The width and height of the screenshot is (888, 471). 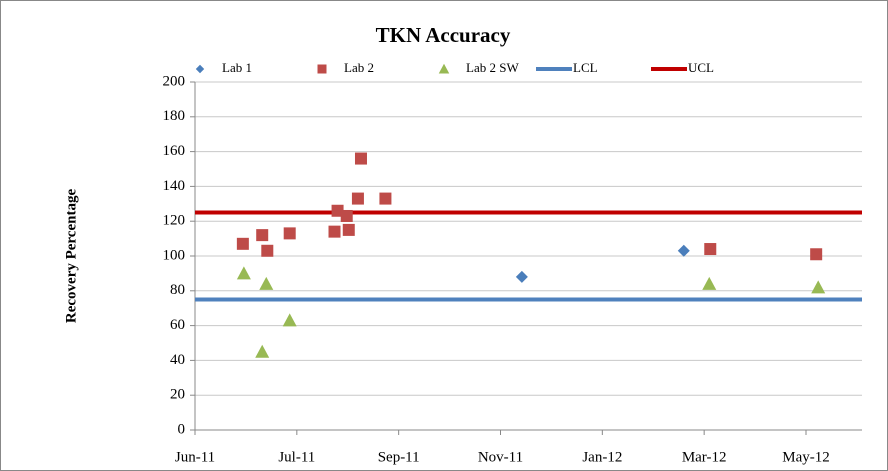 What do you see at coordinates (602, 457) in the screenshot?
I see `x-tick-label: Jan-12` at bounding box center [602, 457].